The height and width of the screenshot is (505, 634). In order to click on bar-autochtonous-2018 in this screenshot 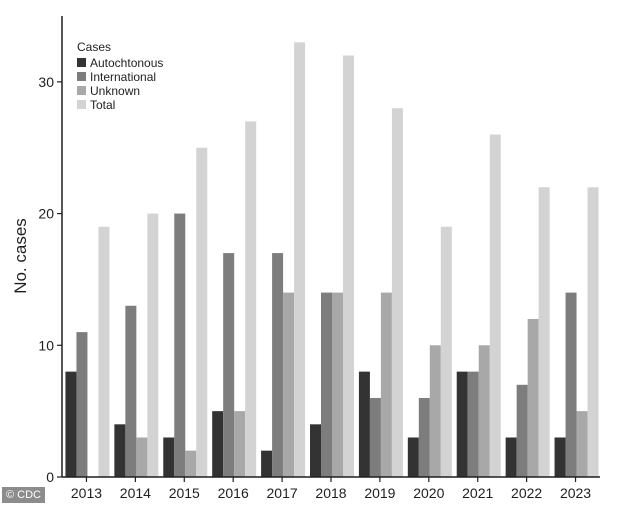, I will do `click(315, 450)`.